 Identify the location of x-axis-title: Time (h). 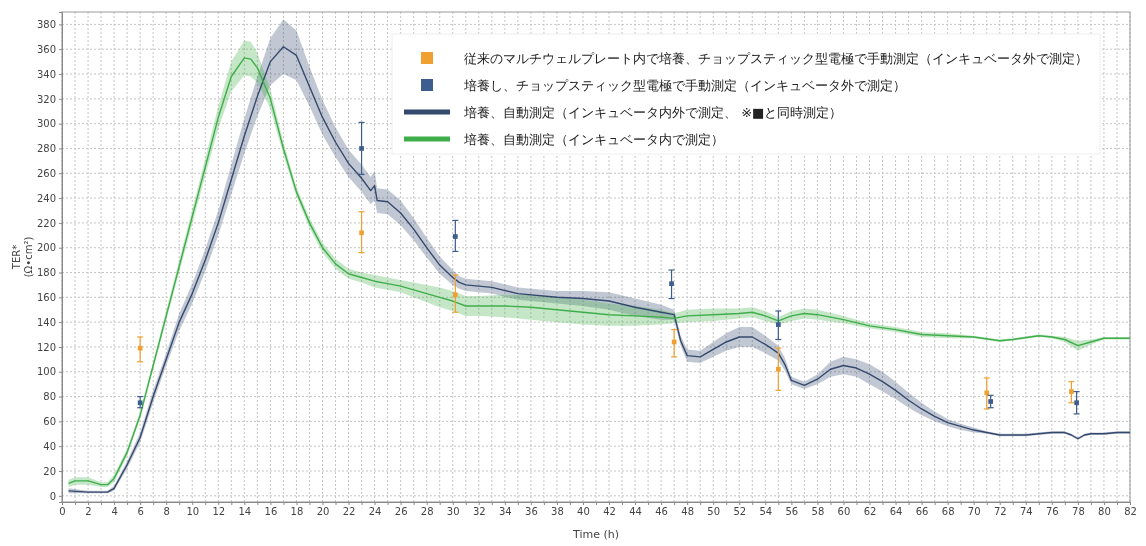
(595, 534).